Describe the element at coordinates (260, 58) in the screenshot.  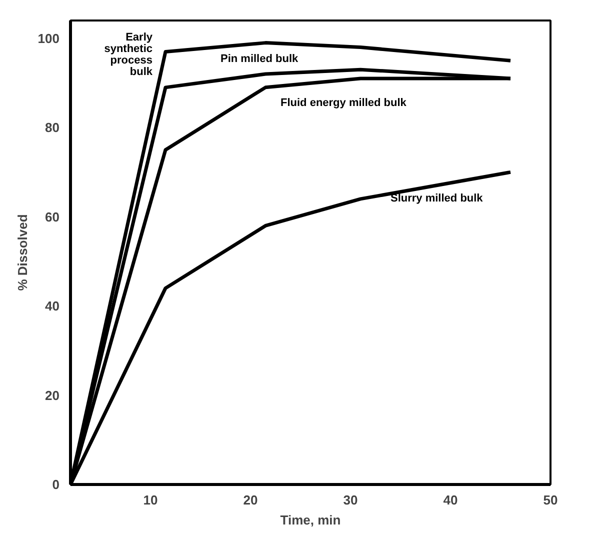
I see `series-label: Pin milled bulk` at that location.